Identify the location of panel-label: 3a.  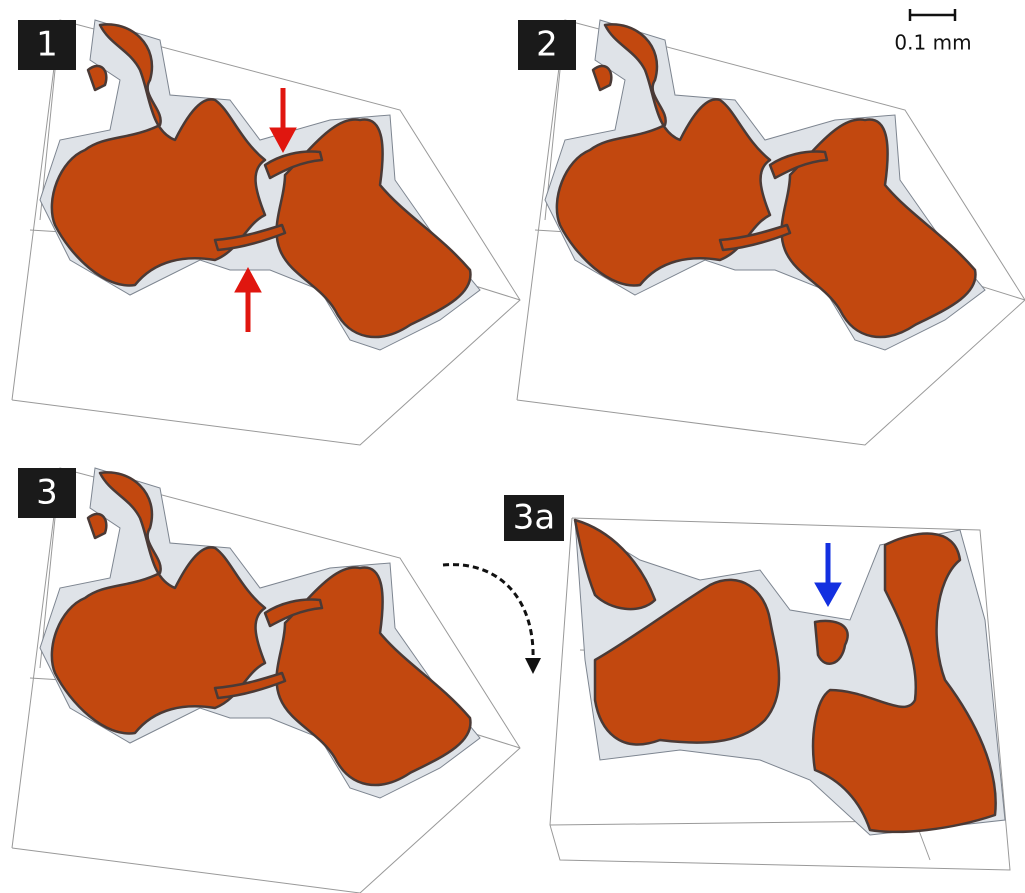
(534, 518).